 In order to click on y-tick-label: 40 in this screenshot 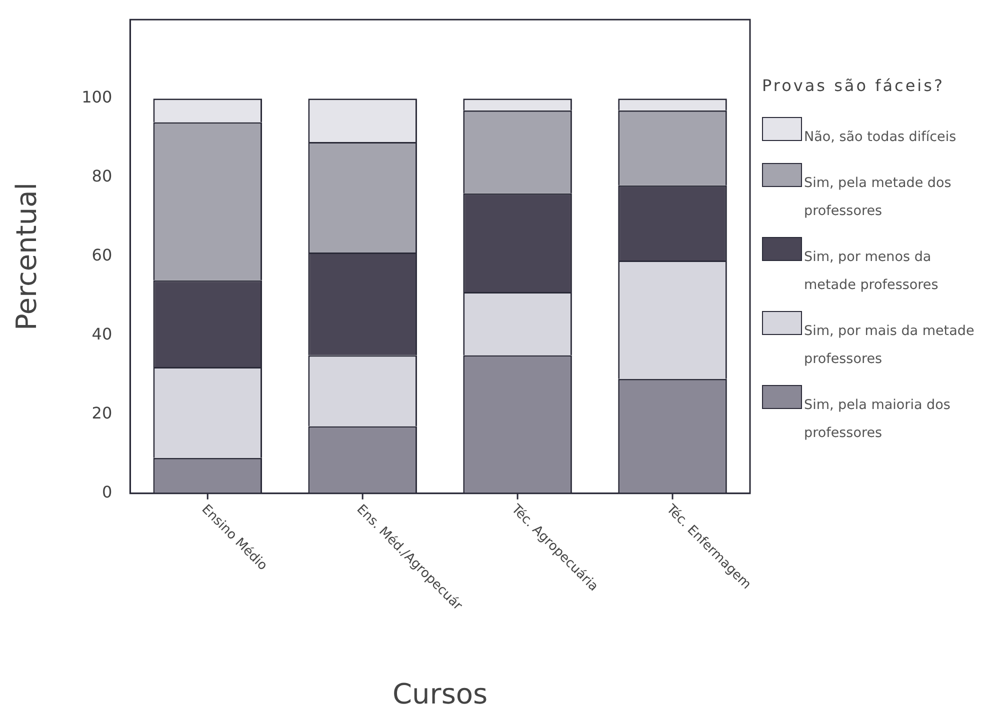, I will do `click(102, 334)`.